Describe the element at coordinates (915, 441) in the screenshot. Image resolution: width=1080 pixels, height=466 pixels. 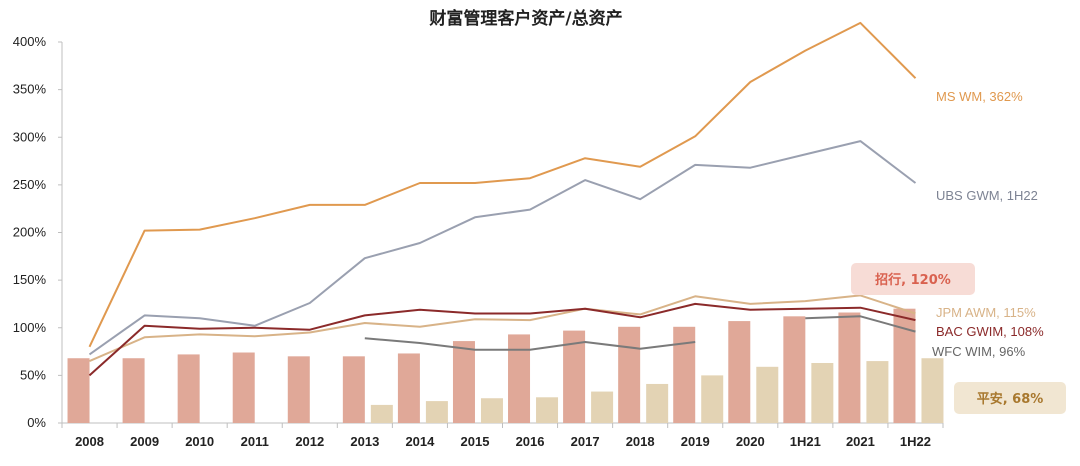
I see `x-tick-label: 1H22` at that location.